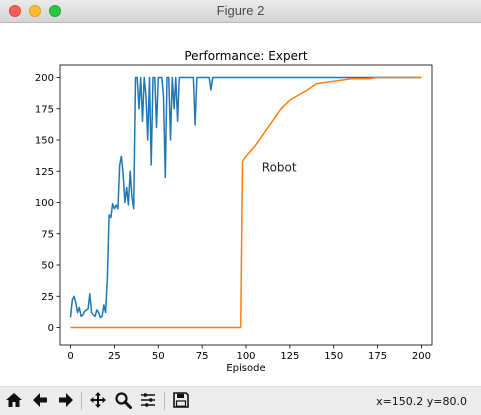 This screenshot has width=481, height=415. What do you see at coordinates (421, 356) in the screenshot?
I see `x-tick-label: 200` at bounding box center [421, 356].